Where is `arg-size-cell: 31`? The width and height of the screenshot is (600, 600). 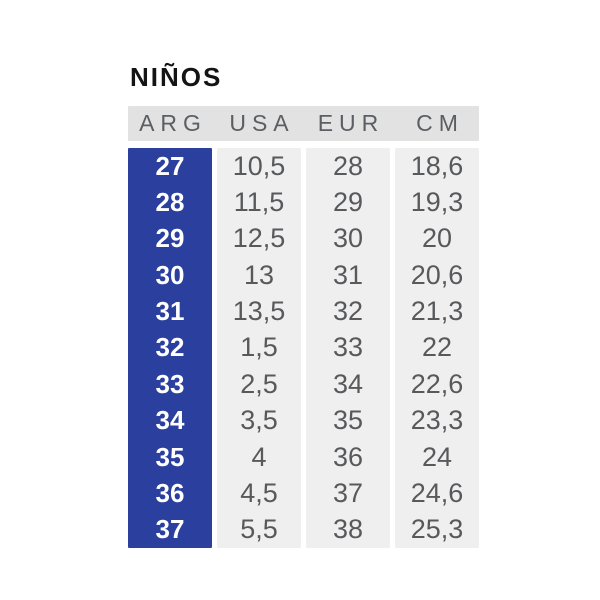
arg-size-cell: 31 is located at coordinates (170, 311).